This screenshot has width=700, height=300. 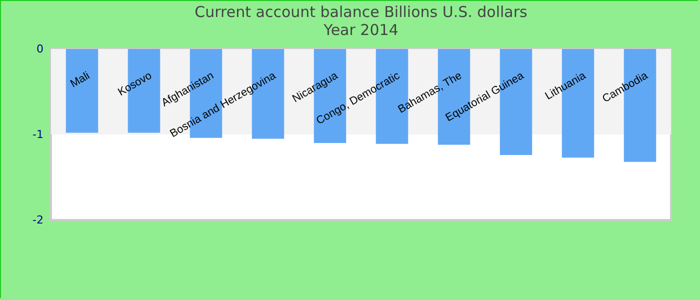 I want to click on x-tick-label: Mali, so click(x=80, y=80).